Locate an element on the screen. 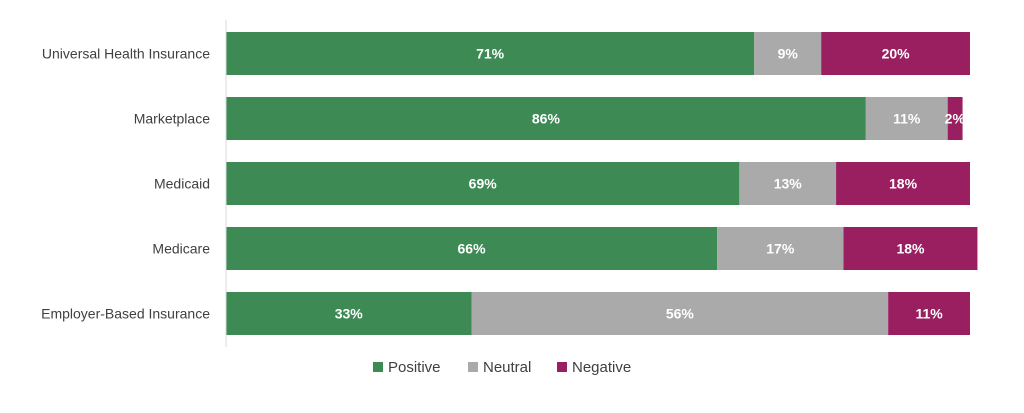 Image resolution: width=1024 pixels, height=413 pixels. data-label-medicaid-negative: 18% is located at coordinates (903, 184).